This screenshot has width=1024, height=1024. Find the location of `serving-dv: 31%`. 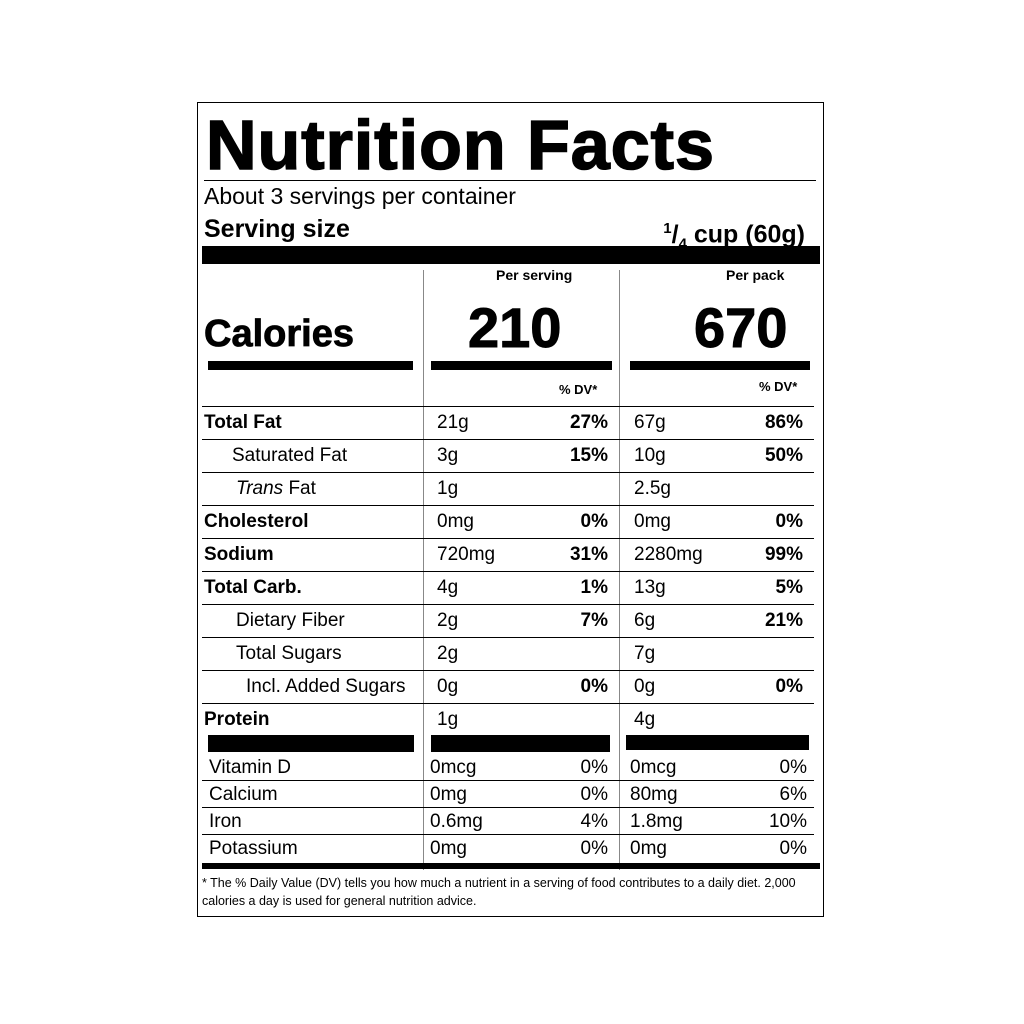

serving-dv: 31% is located at coordinates (588, 554).